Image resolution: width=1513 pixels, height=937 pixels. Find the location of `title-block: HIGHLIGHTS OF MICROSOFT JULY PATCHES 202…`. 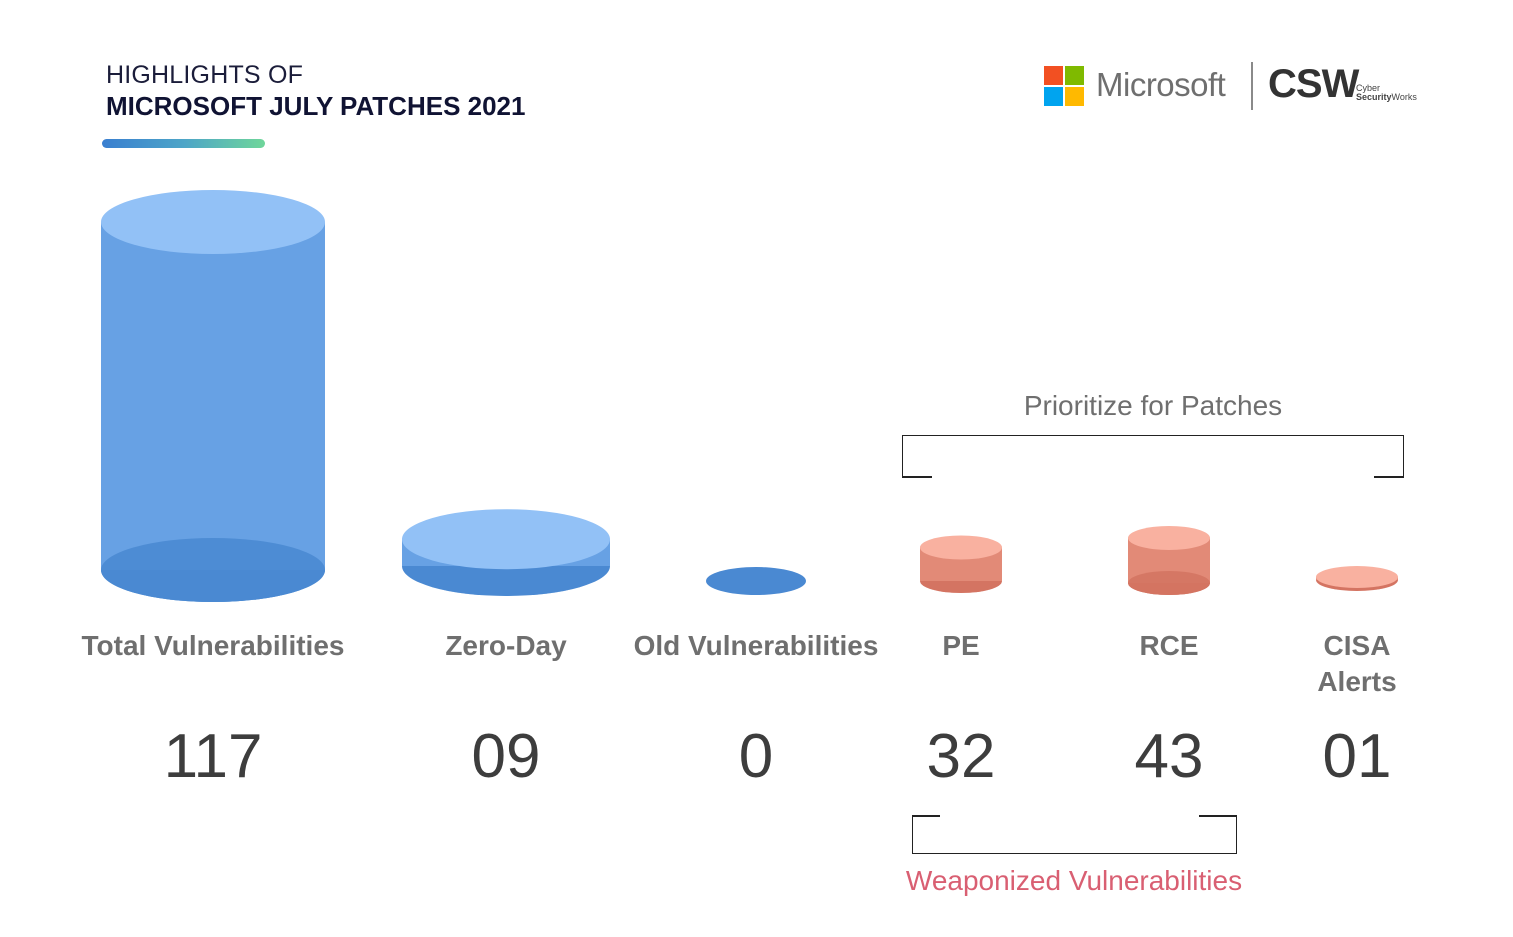

title-block: HIGHLIGHTS OF MICROSOFT JULY PATCHES 202… is located at coordinates (315, 91).